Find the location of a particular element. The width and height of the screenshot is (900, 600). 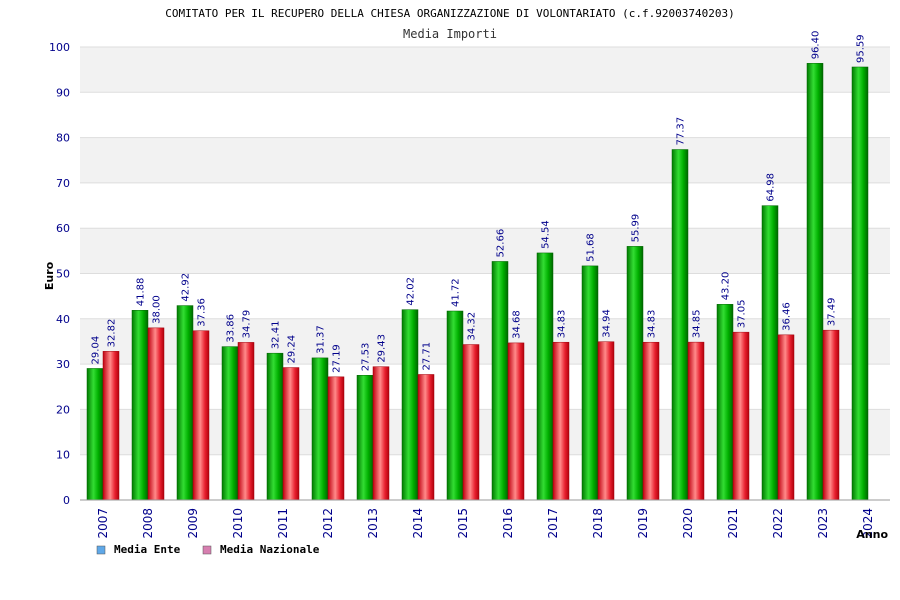

x-tick-label-2020: 2020 is located at coordinates (688, 523).